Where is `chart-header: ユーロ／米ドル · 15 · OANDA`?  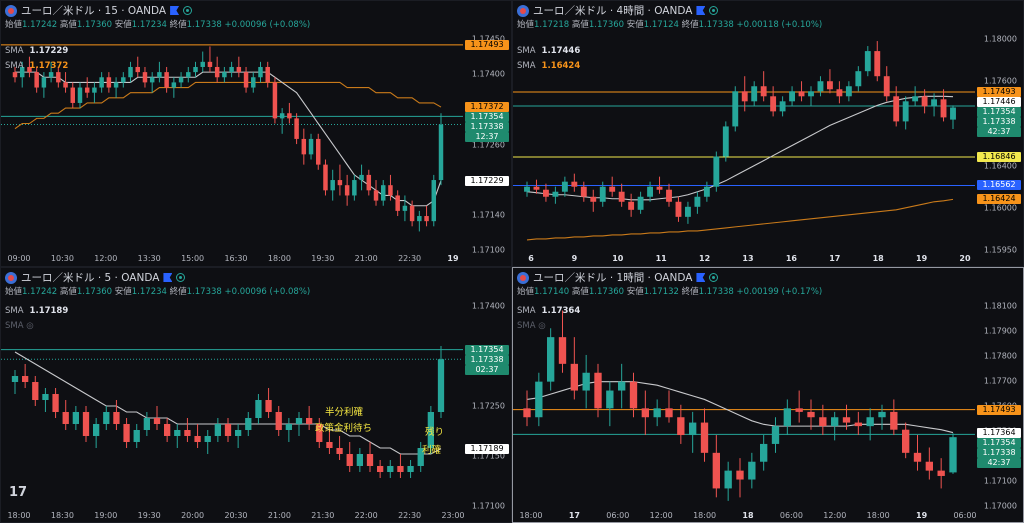
chart-header: ユーロ／米ドル · 15 · OANDA is located at coordinates (99, 10).